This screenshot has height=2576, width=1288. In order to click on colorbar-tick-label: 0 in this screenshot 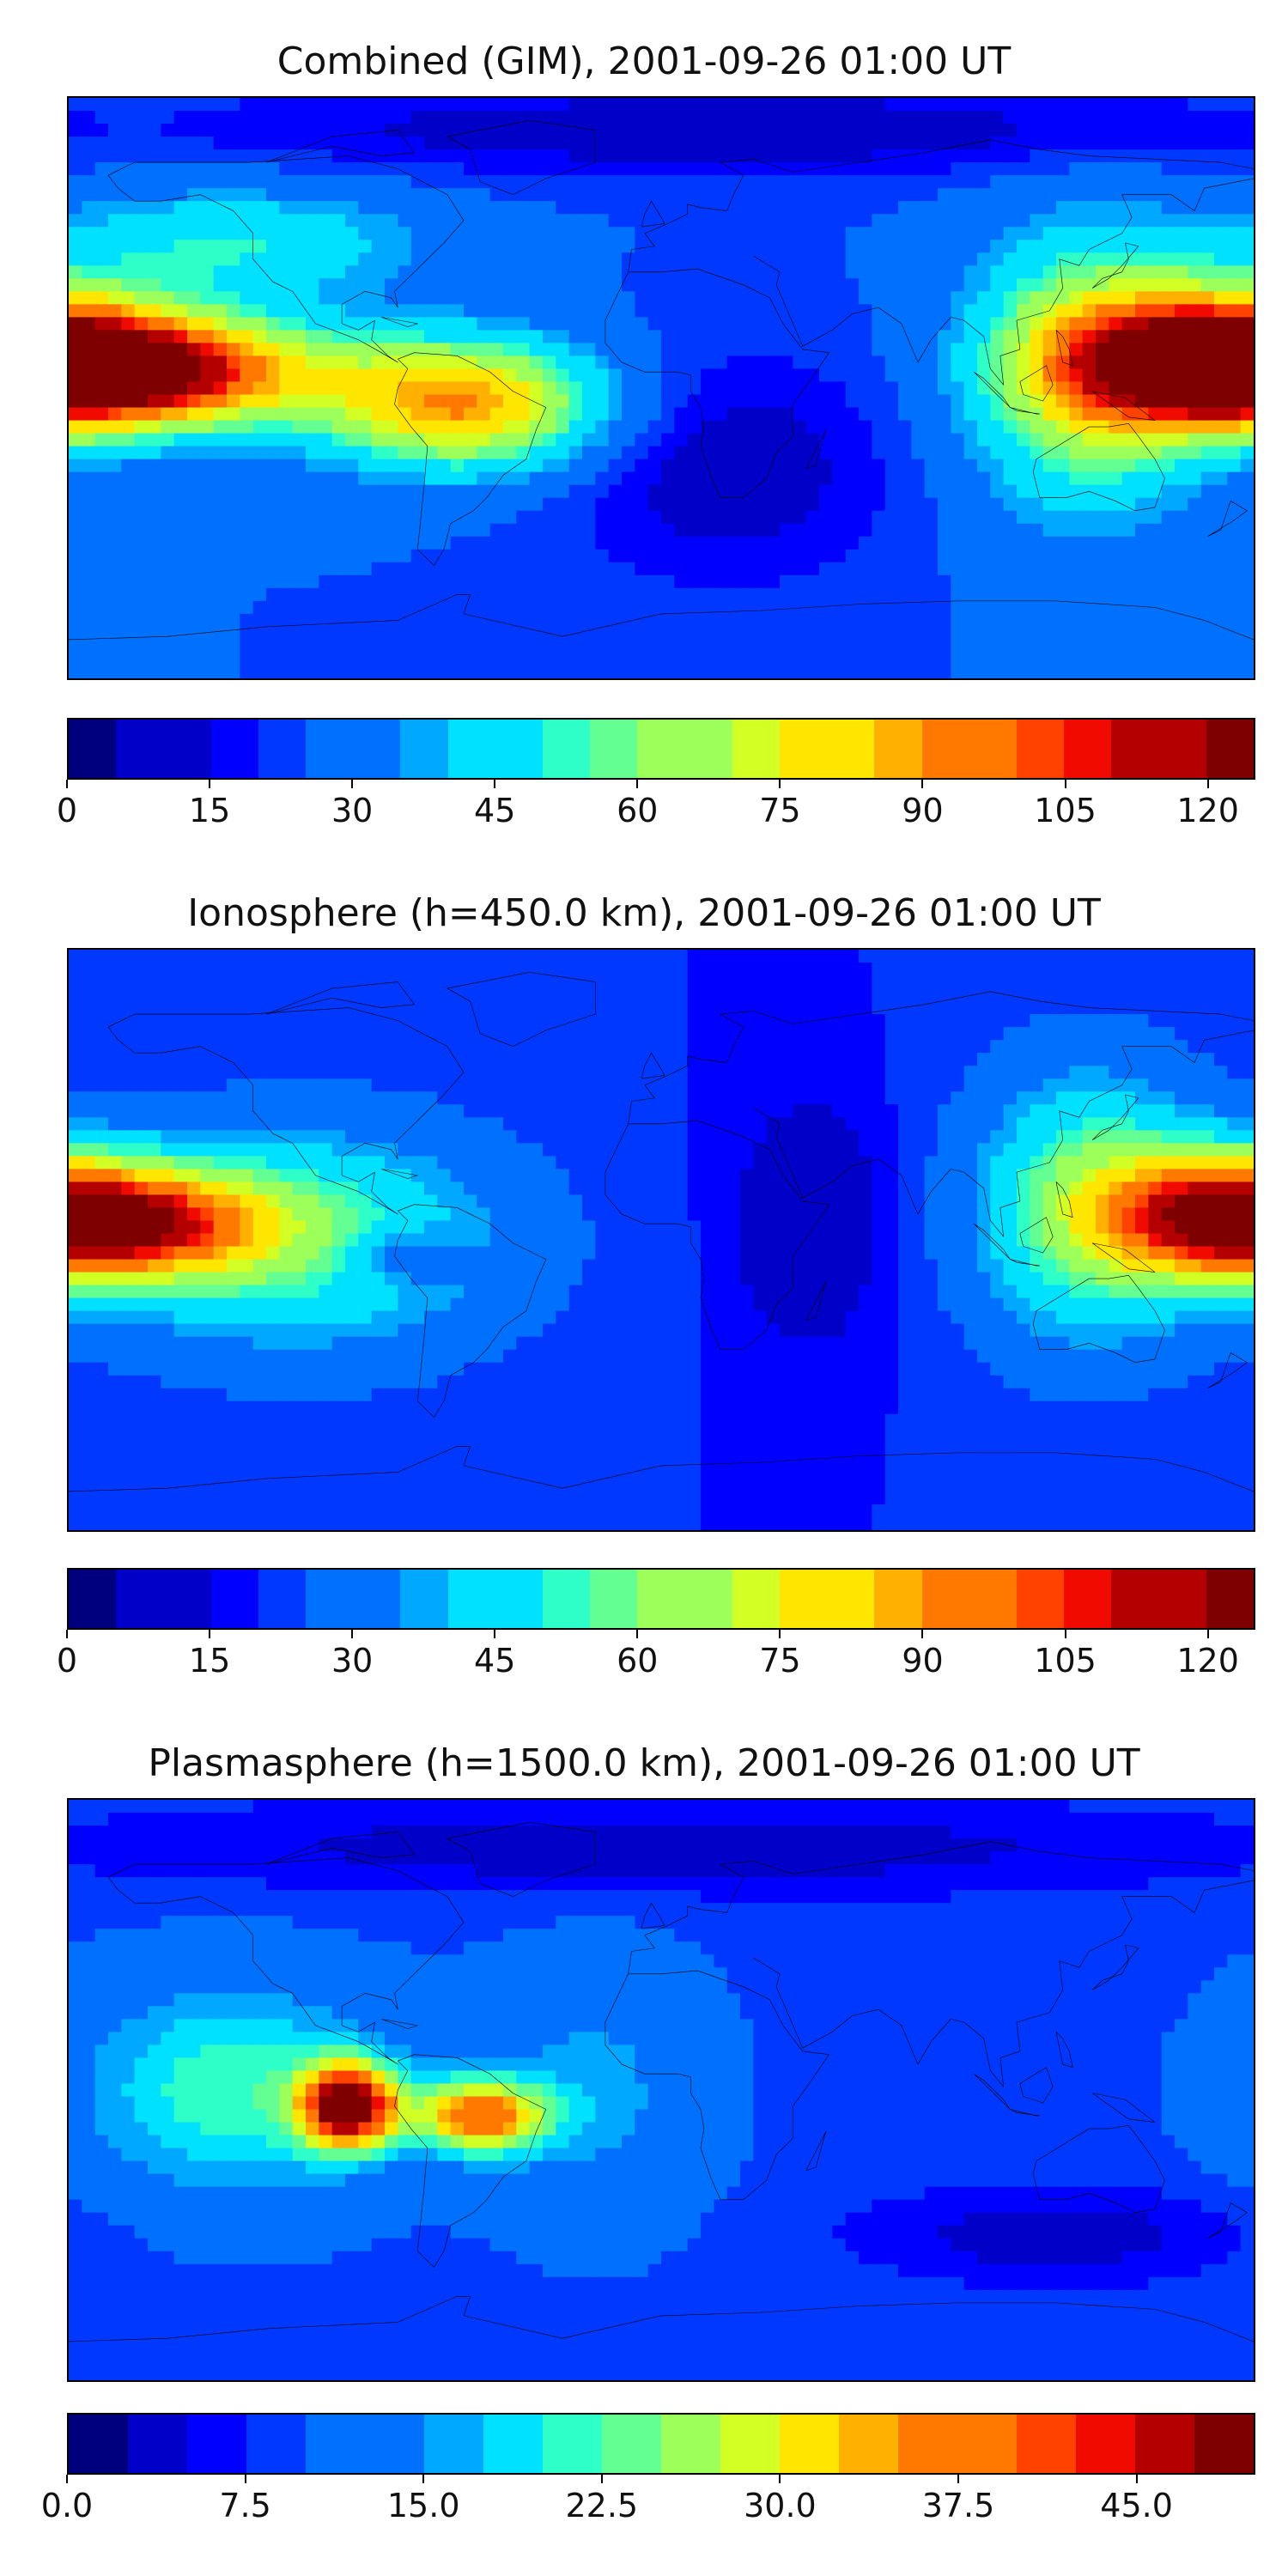, I will do `click(67, 810)`.